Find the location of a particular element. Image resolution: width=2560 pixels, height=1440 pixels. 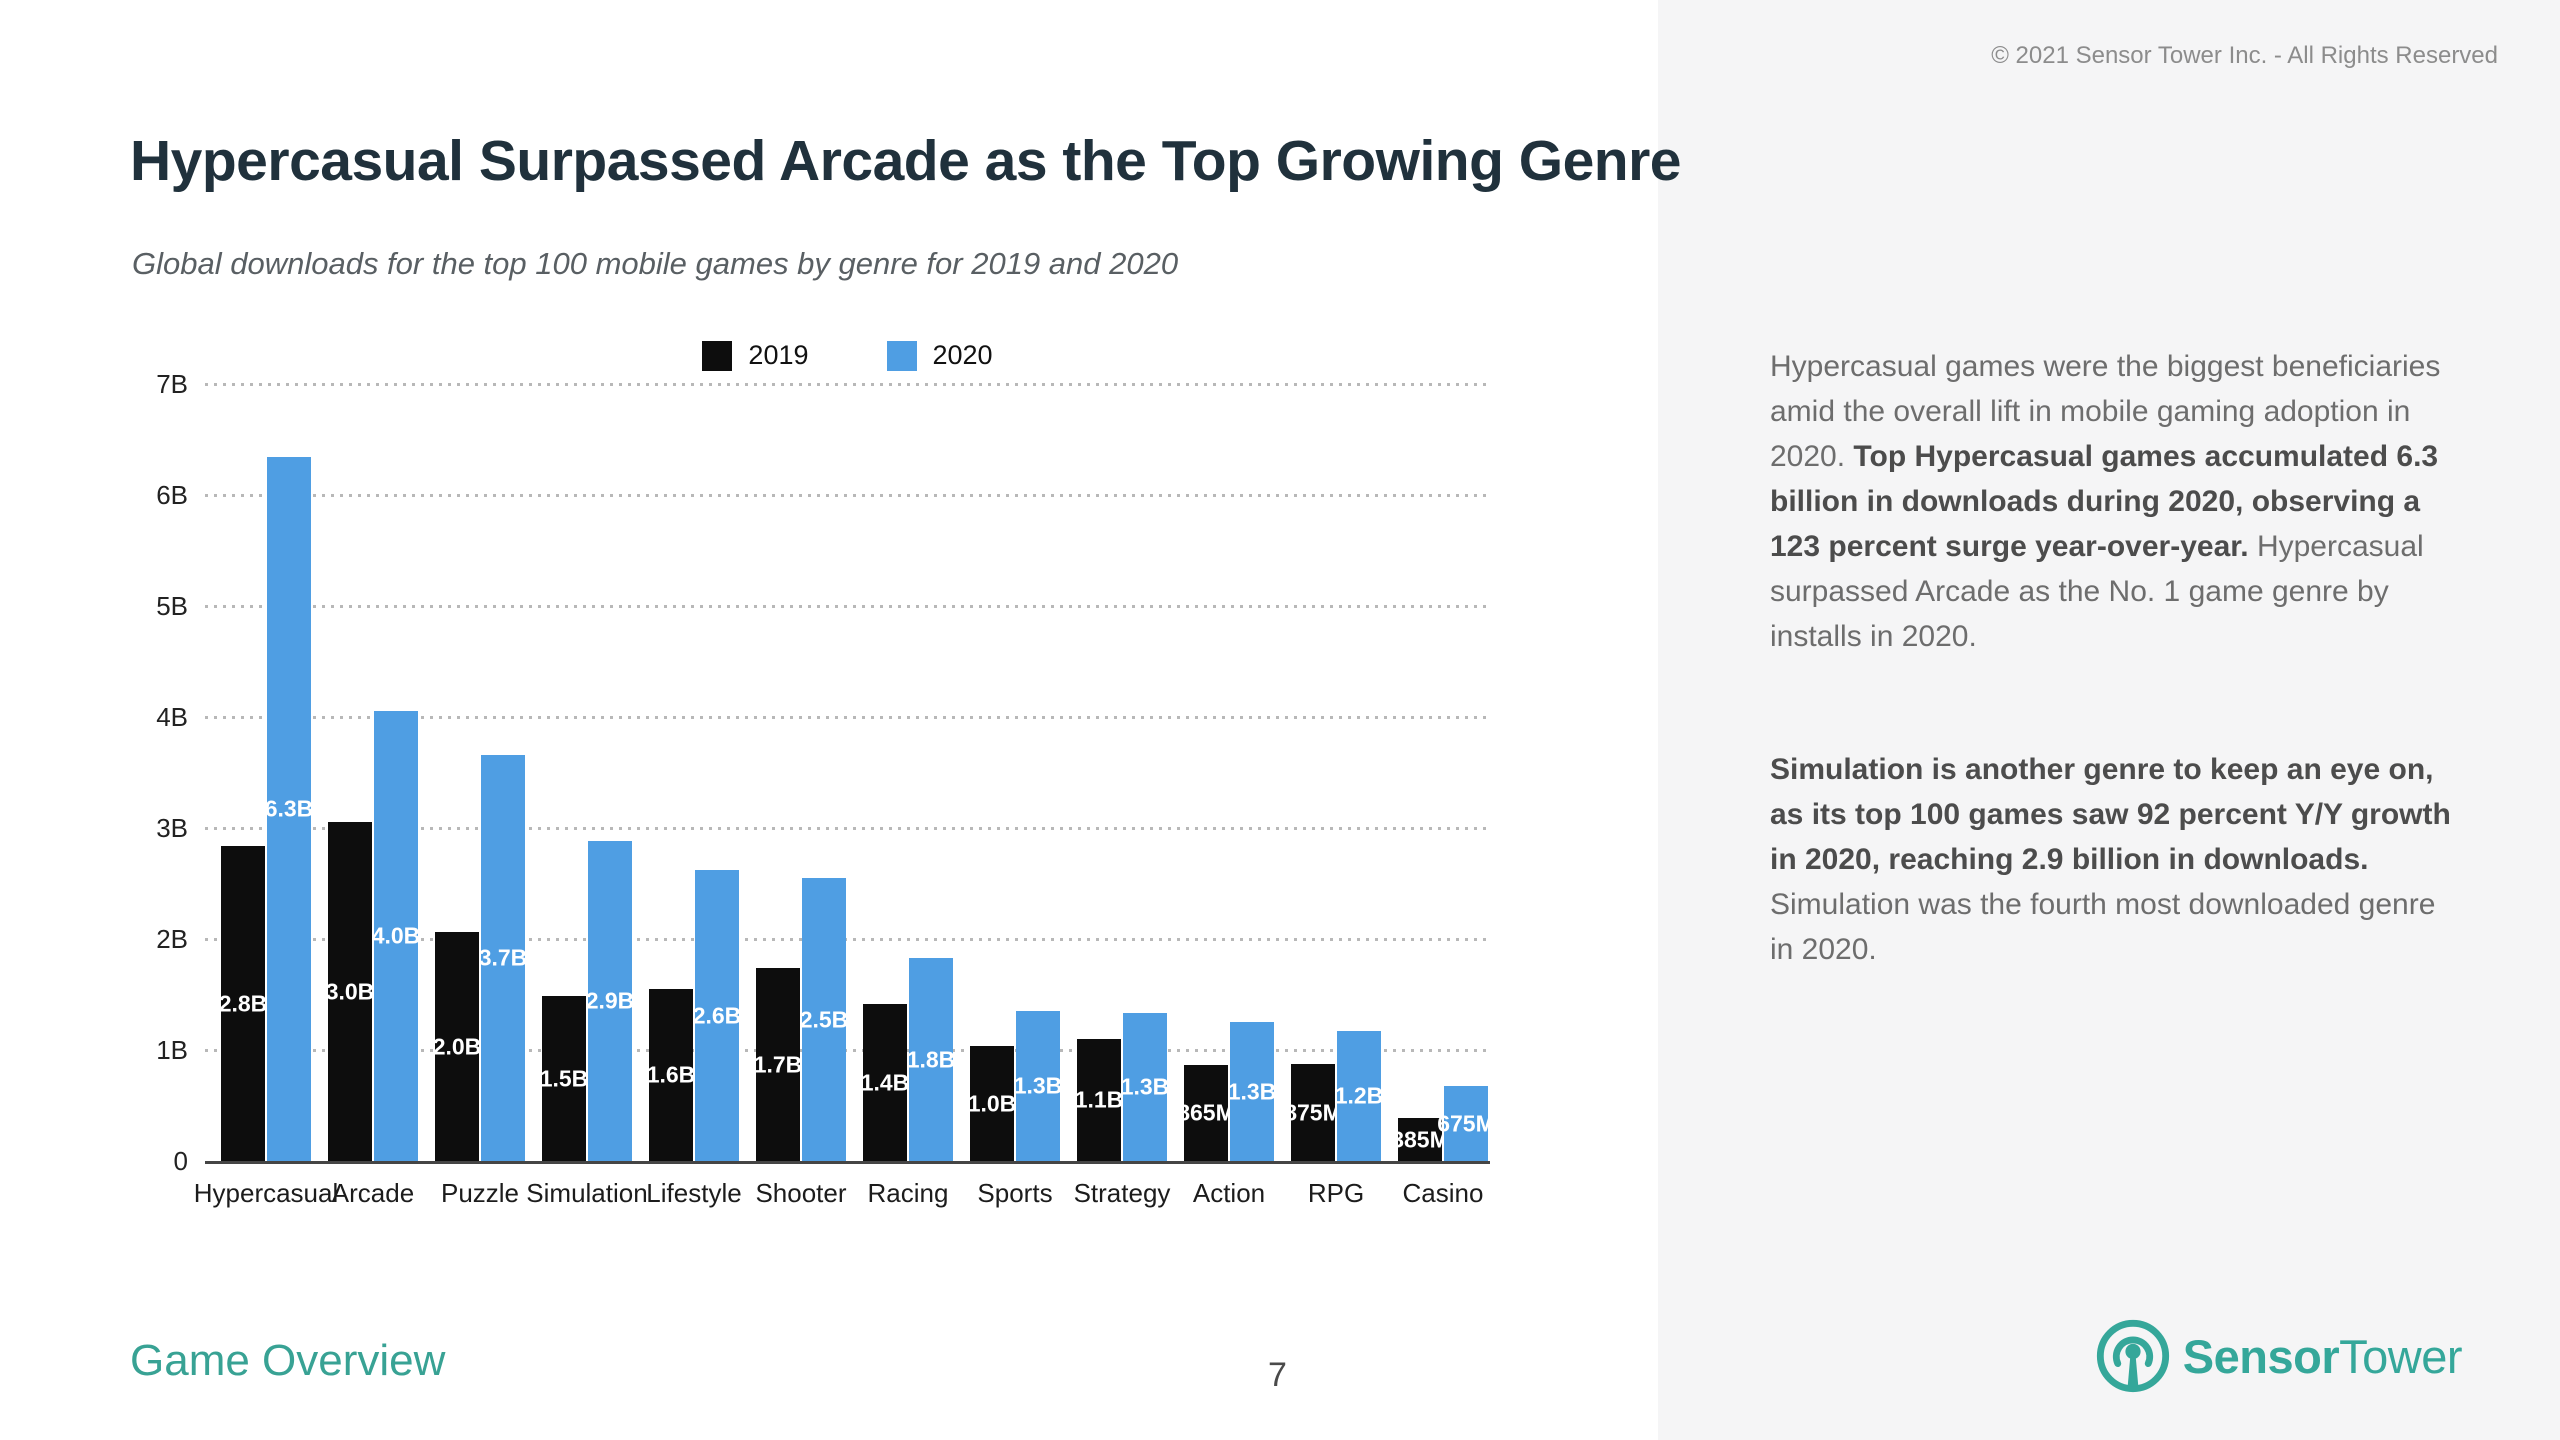

bar-puzzle-2019: 2.0B is located at coordinates (457, 1046).